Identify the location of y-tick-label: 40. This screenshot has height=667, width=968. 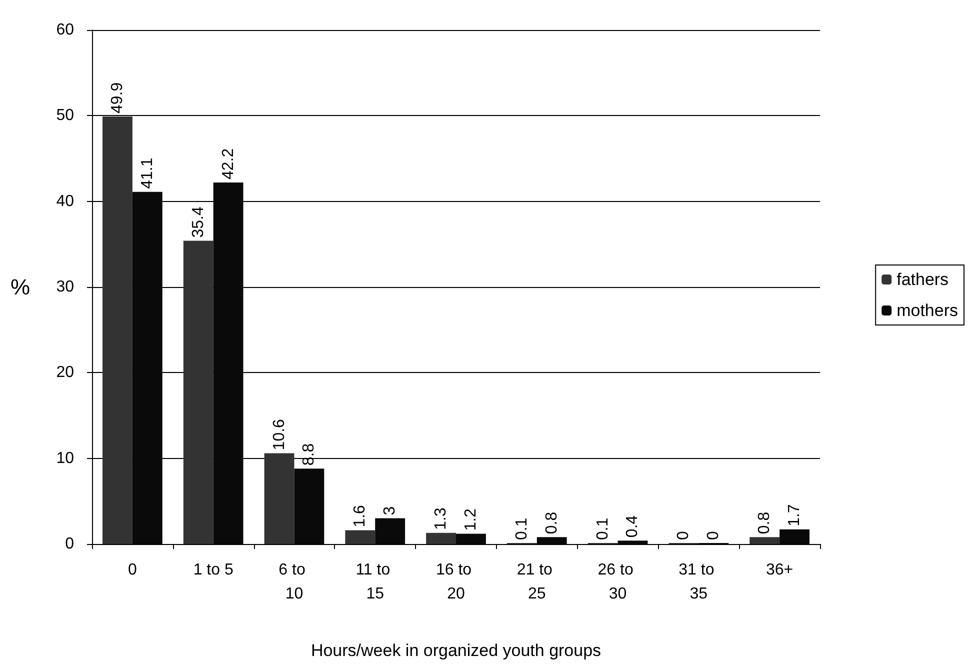
(65, 201).